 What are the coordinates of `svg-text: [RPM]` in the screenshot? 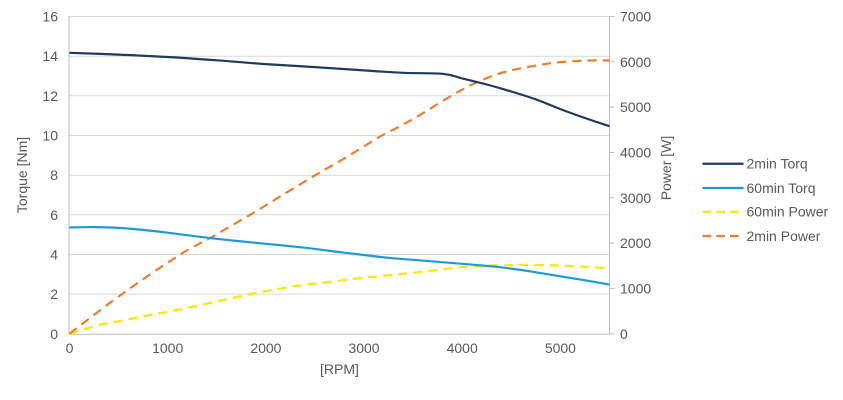 It's located at (339, 369).